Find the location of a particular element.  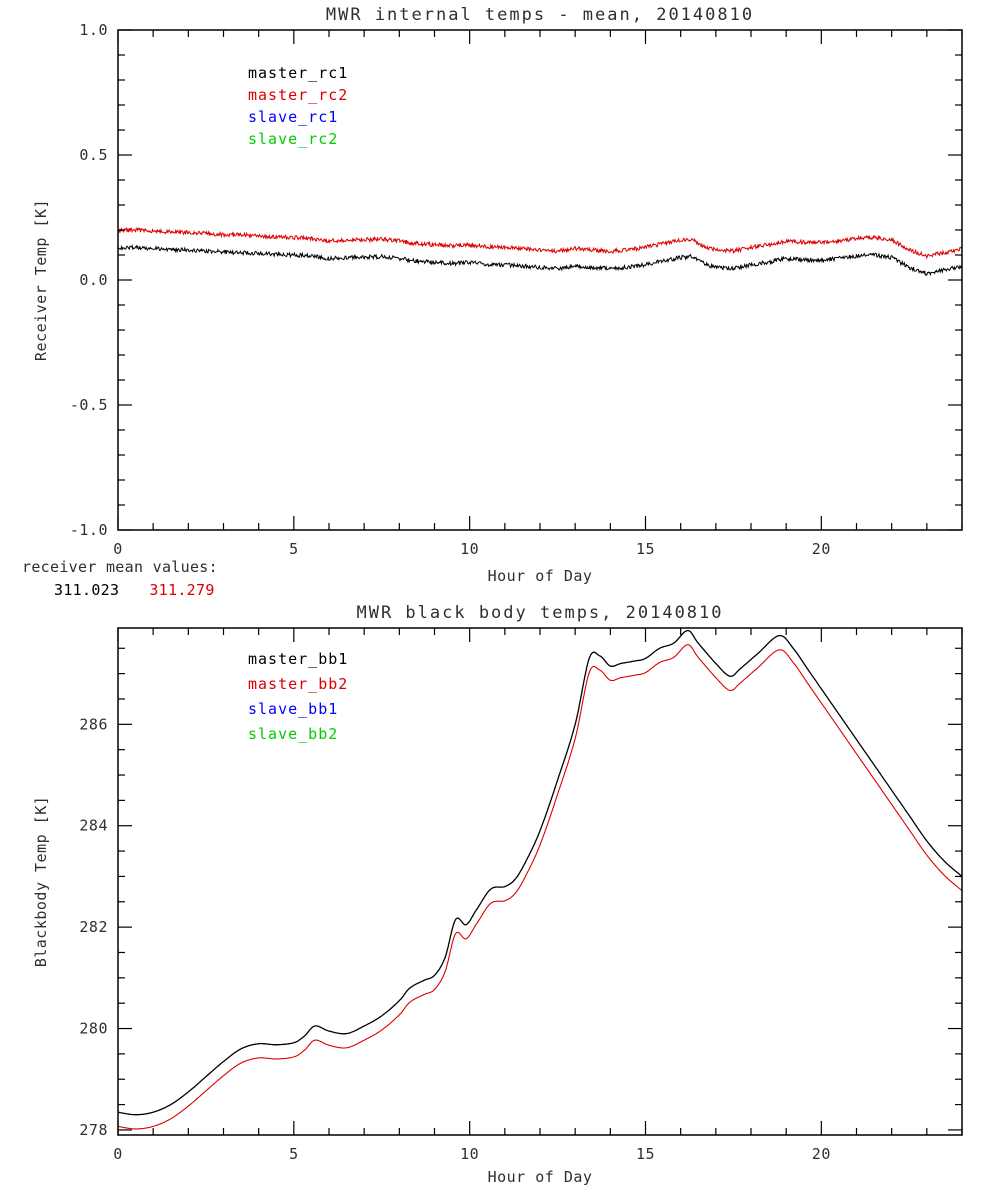

legend: master_rc1 master_rc2 slave_rc1 slave_rc2 is located at coordinates (298, 106).